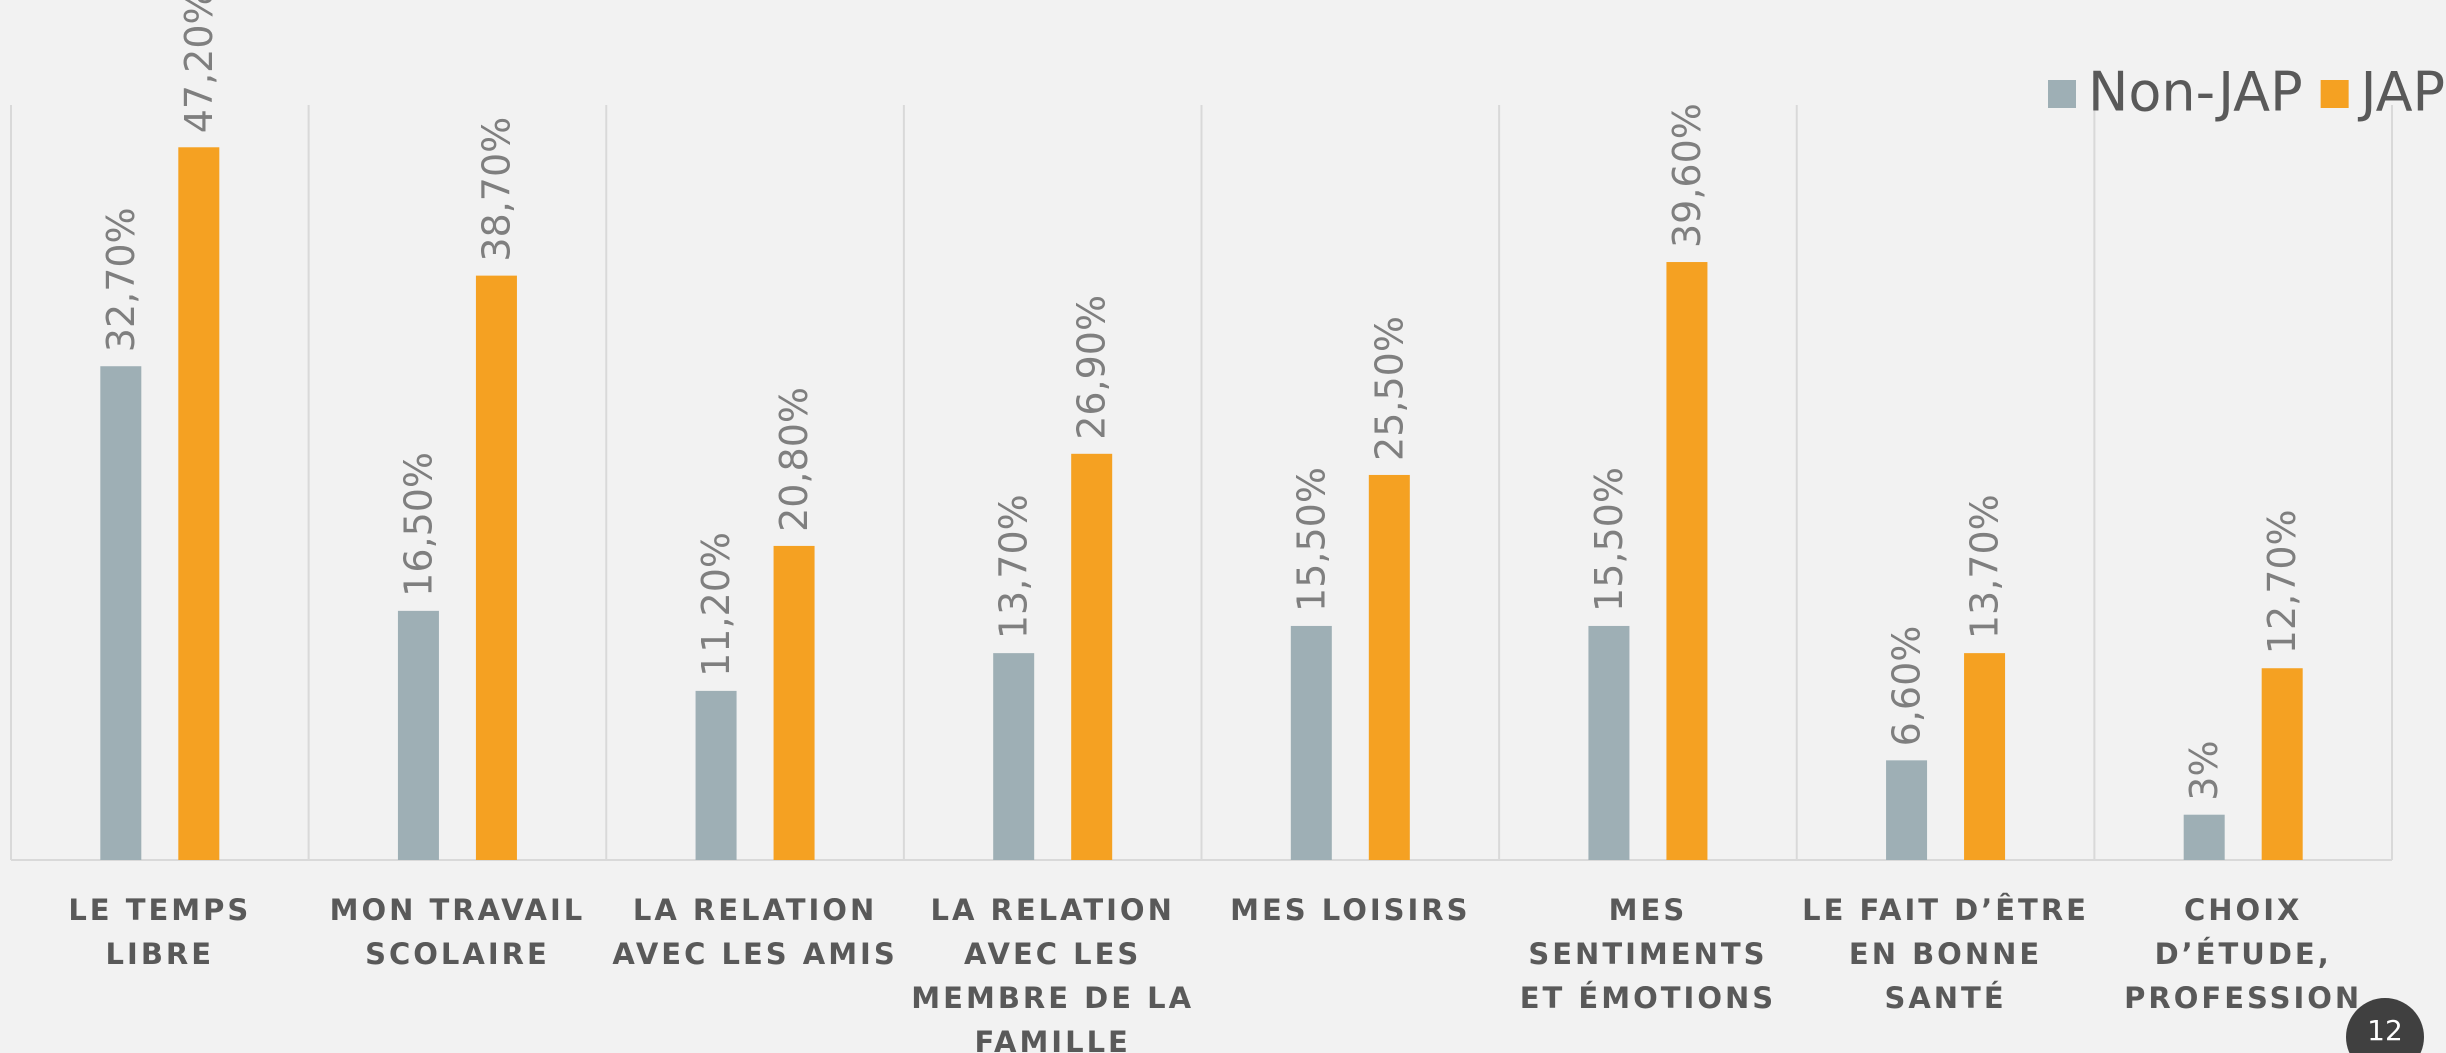 This screenshot has height=1053, width=2446. What do you see at coordinates (1945, 954) in the screenshot?
I see `x-tick-label: LE FAIT D’ÊTRE EN BONNE SANTÉ` at bounding box center [1945, 954].